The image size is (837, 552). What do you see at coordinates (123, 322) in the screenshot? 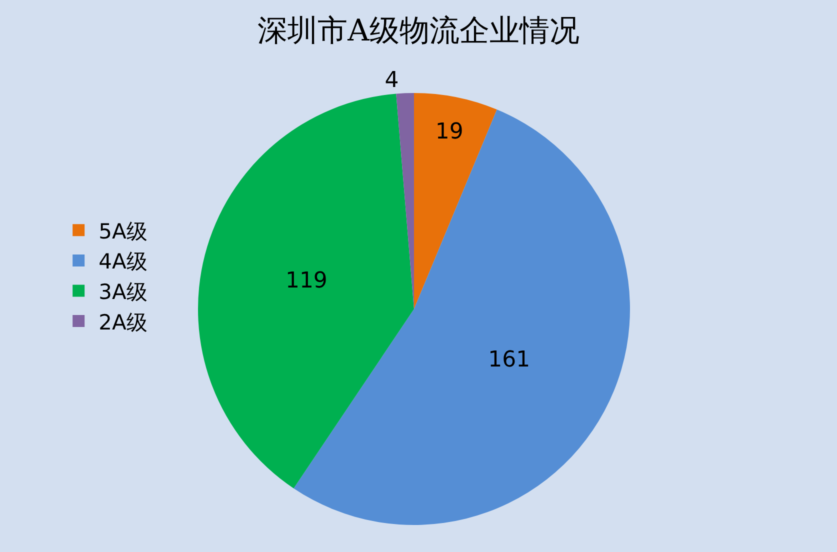
I see `legend-label: 2A级` at bounding box center [123, 322].